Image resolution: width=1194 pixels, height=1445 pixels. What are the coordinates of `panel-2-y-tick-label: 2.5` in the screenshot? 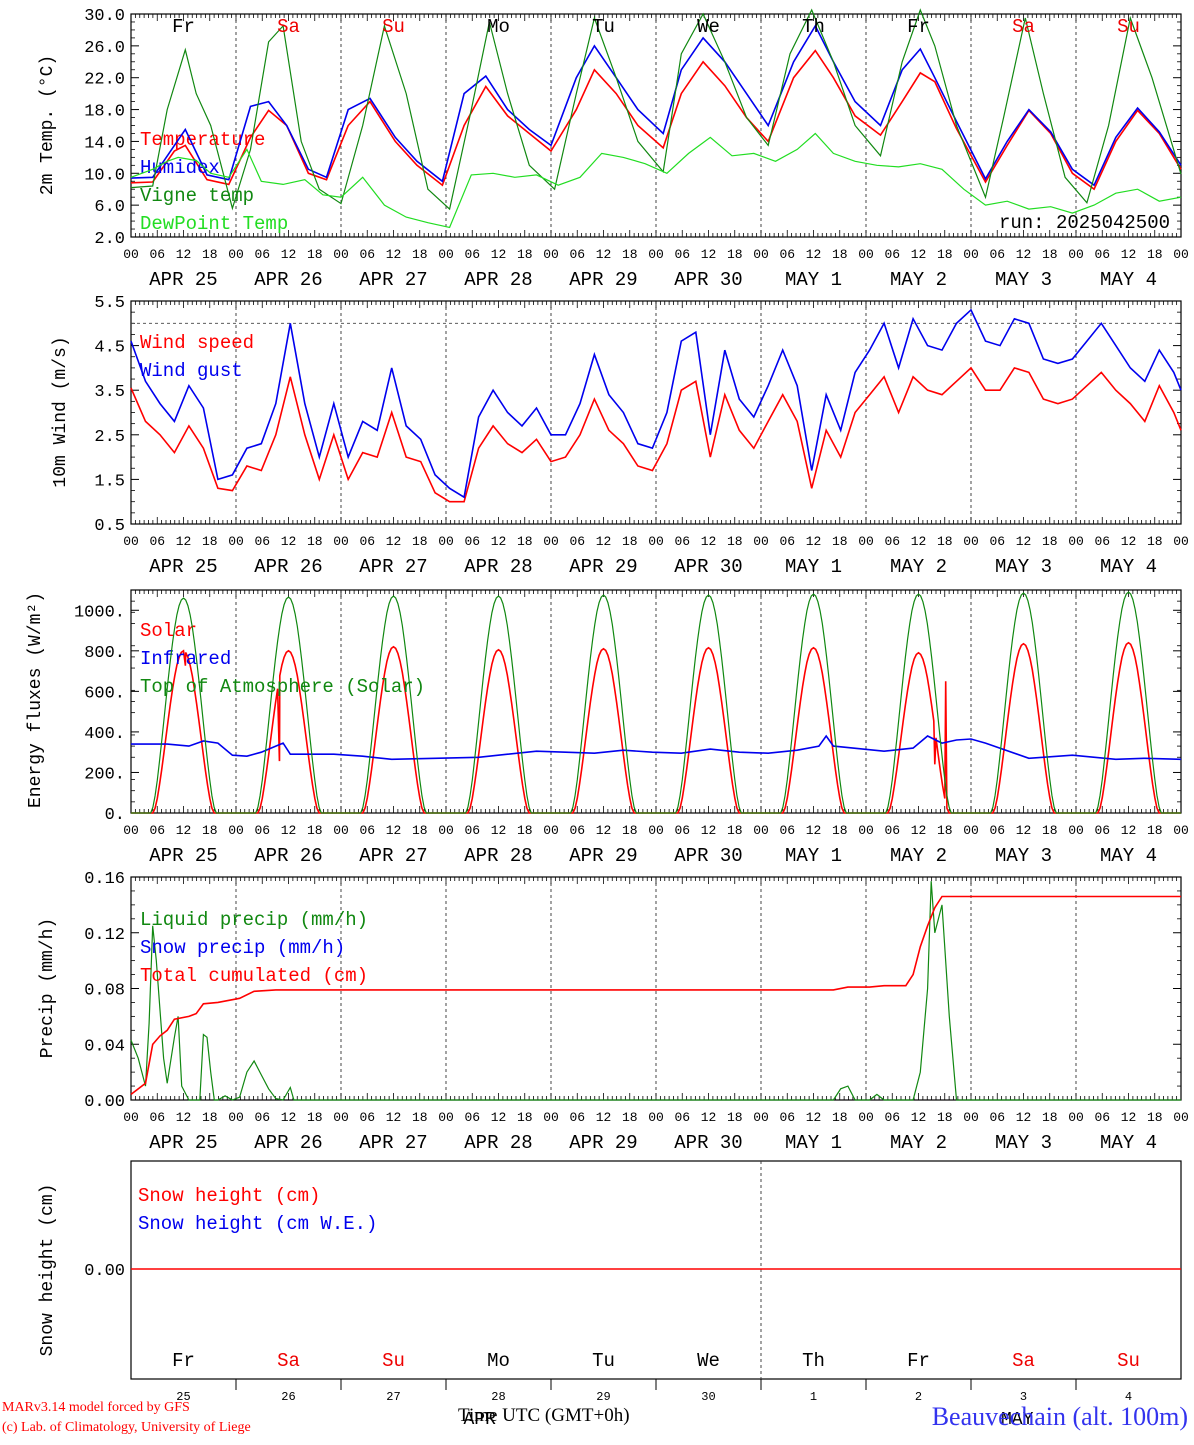 It's located at (109, 437).